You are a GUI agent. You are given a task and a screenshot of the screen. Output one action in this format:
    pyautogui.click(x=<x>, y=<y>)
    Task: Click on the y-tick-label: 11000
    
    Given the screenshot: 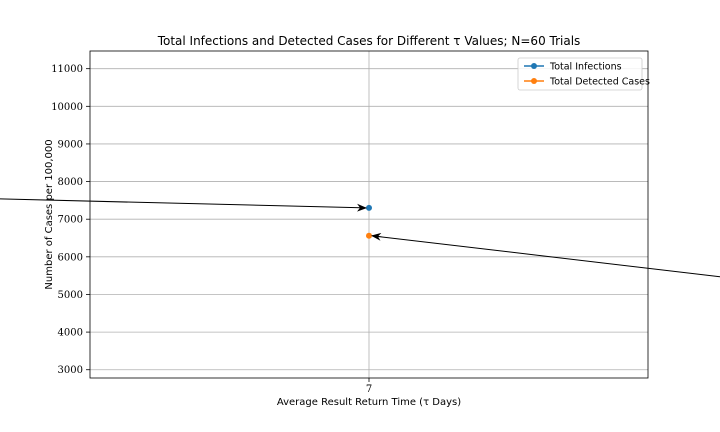 What is the action you would take?
    pyautogui.click(x=67, y=69)
    